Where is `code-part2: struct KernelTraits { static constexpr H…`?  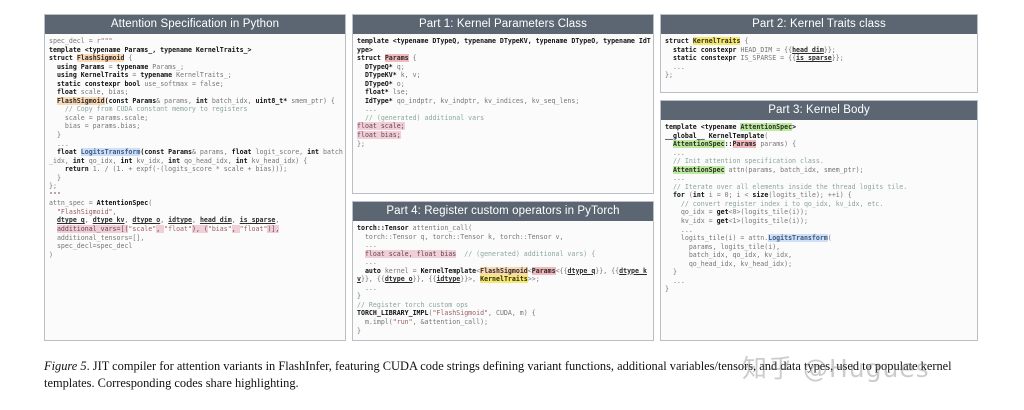
code-part2: struct KernelTraits { static constexpr H… is located at coordinates (754, 58).